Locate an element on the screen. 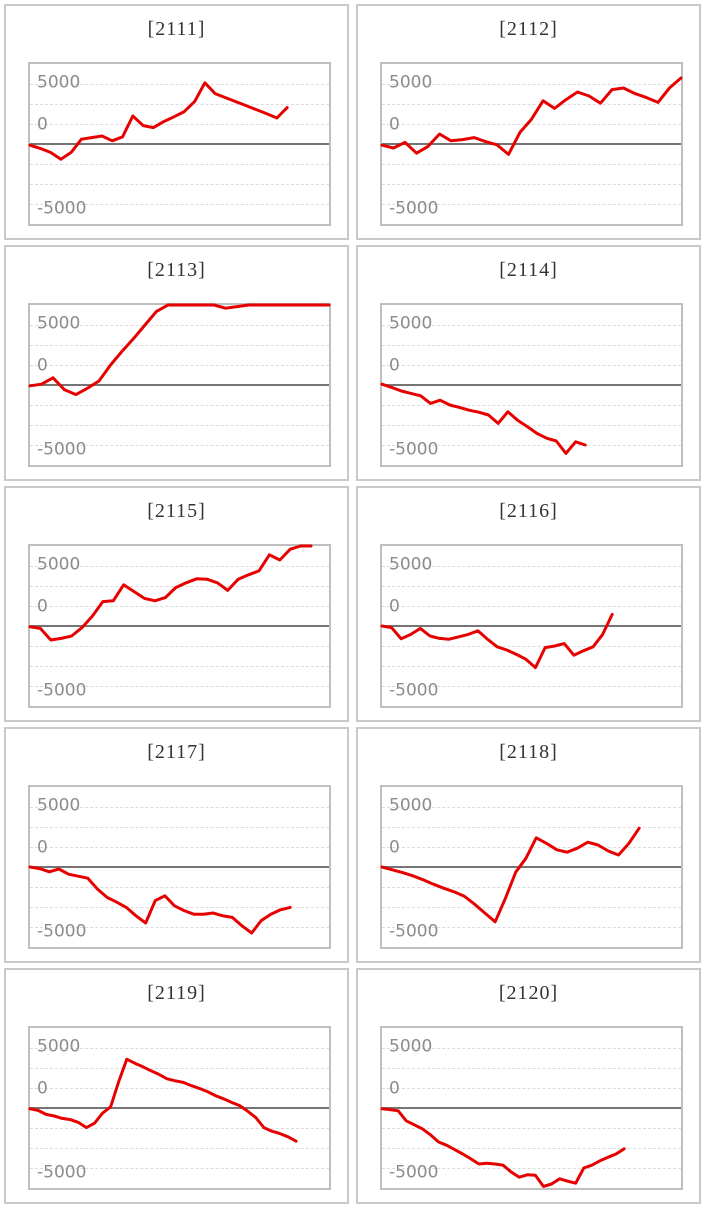 This screenshot has height=1206, width=705. machine-number-title: [2112] is located at coordinates (528, 29).